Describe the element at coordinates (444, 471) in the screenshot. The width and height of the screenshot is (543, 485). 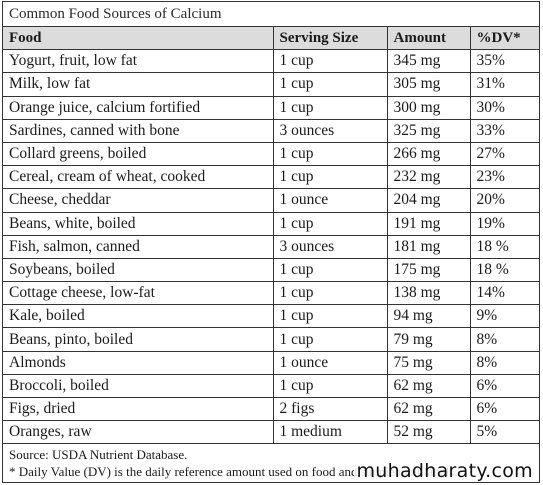
I see `site-watermark: muhadharaty.com` at that location.